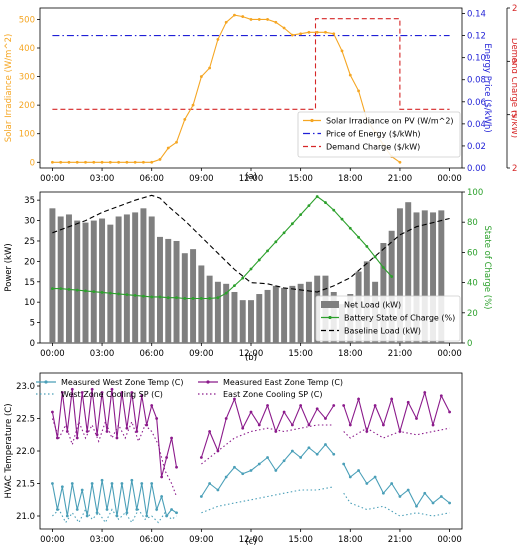 This screenshot has width=517, height=550. Describe the element at coordinates (390, 121) in the screenshot. I see `legend-entry: Solar Irradiance on PV (W/m^2)` at that location.